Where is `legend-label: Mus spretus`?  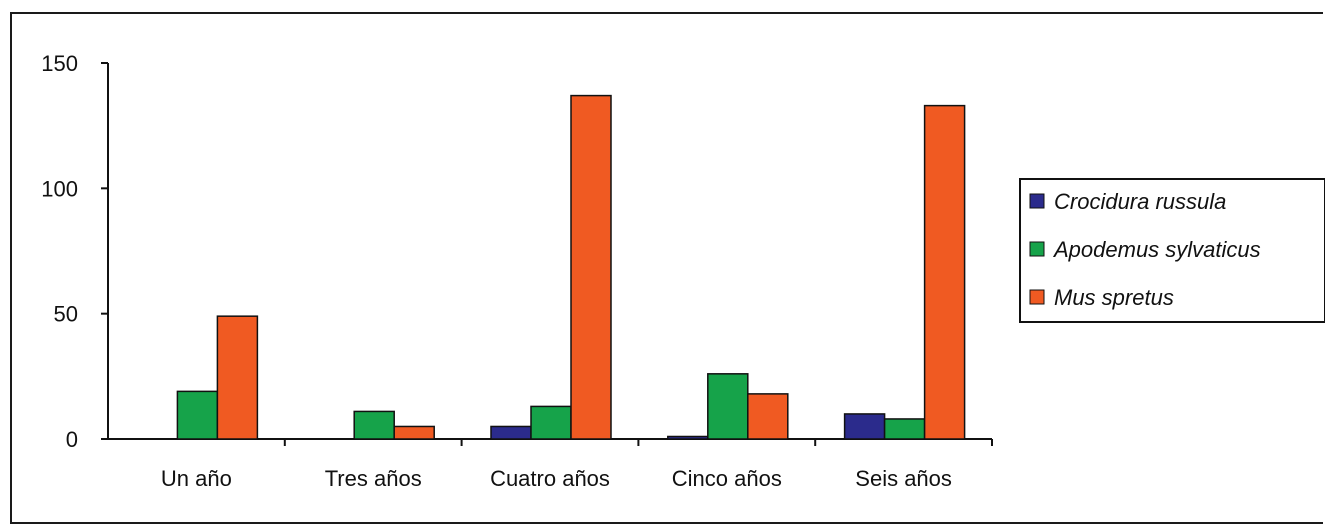
legend-label: Mus spretus is located at coordinates (1114, 297).